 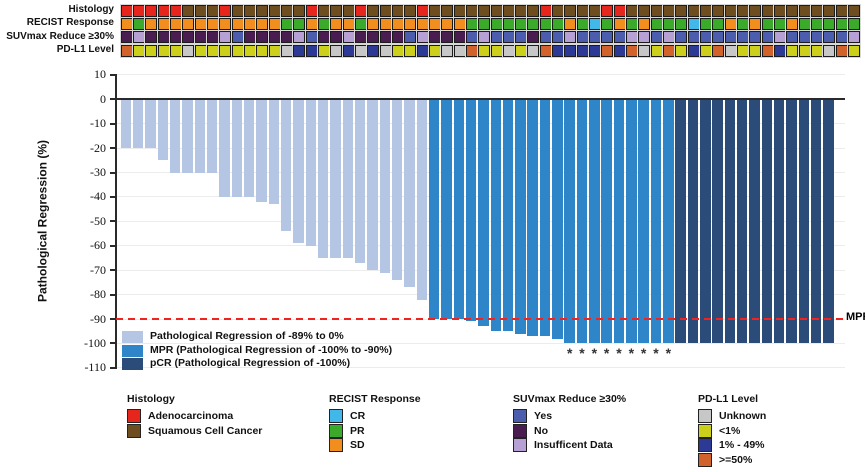 What do you see at coordinates (736, 460) in the screenshot?
I see `legend-item-label: >=50%` at bounding box center [736, 460].